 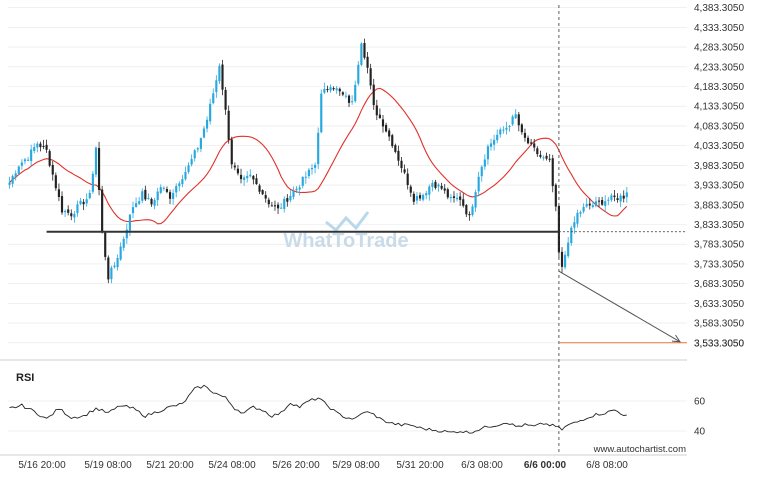 What do you see at coordinates (357, 405) in the screenshot?
I see `rsi-panel: RSI 60 40` at bounding box center [357, 405].